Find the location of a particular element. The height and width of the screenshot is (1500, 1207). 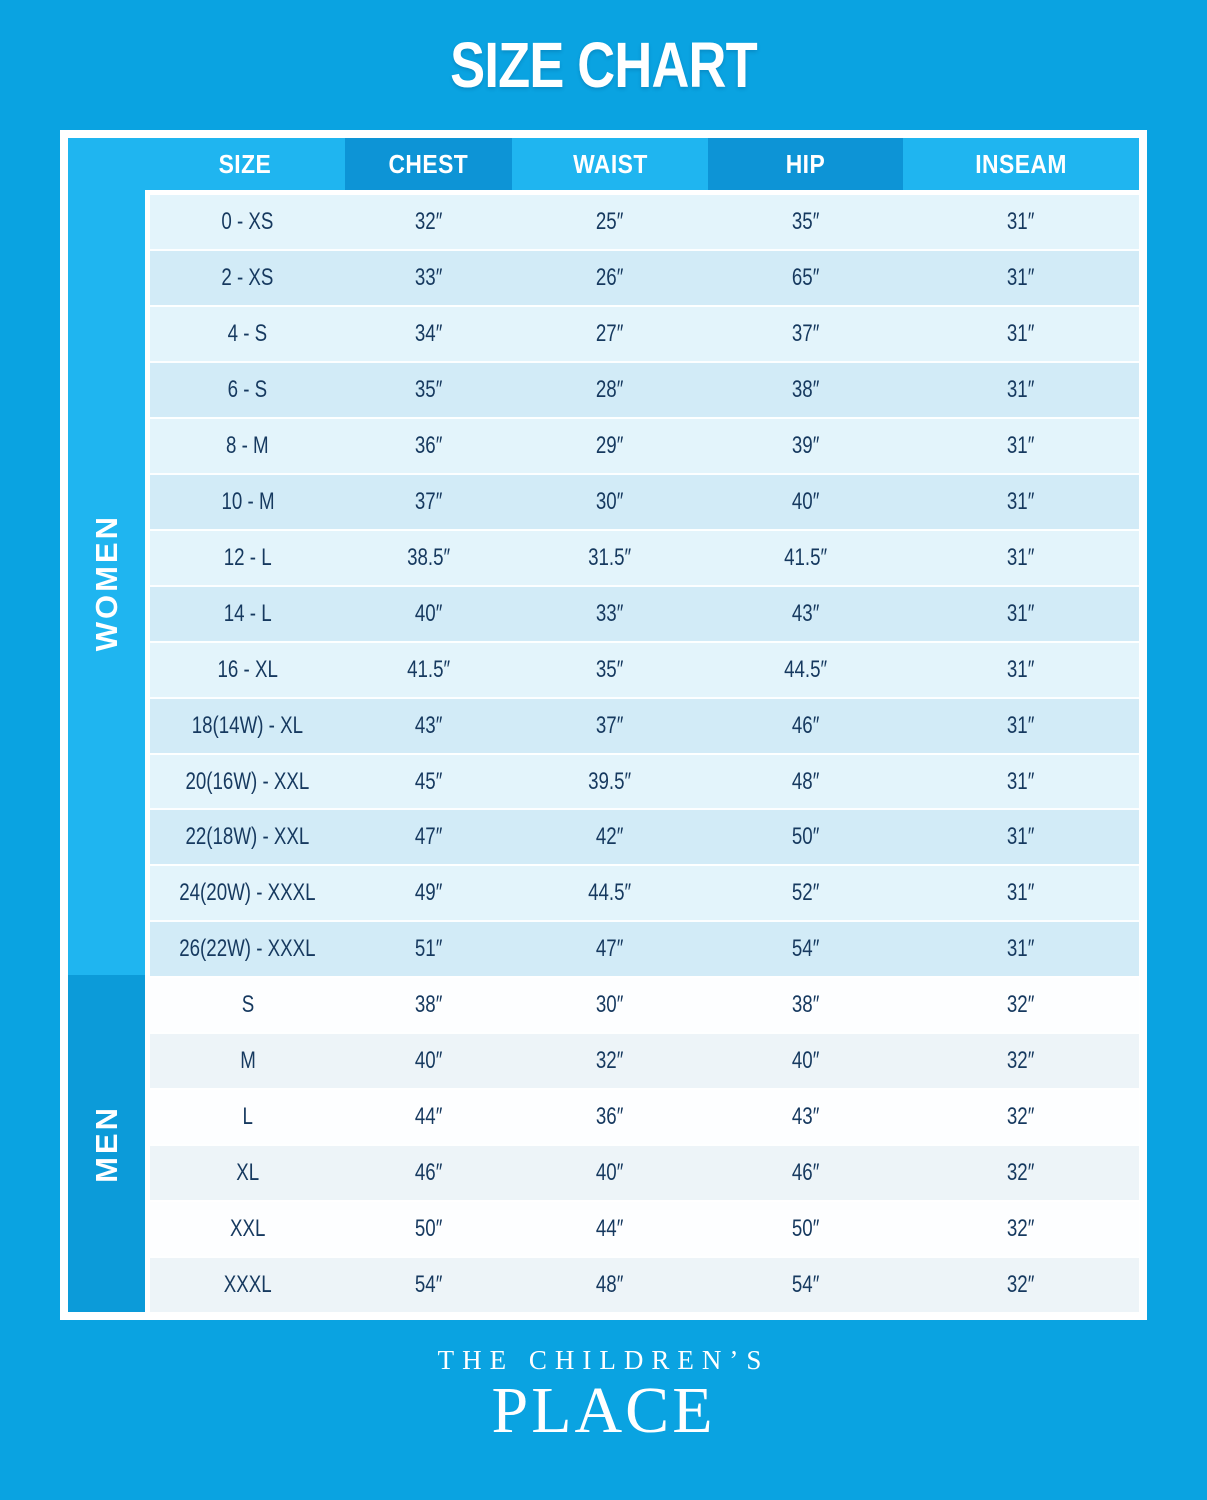

cell-size-value: 4 - S is located at coordinates (247, 333).